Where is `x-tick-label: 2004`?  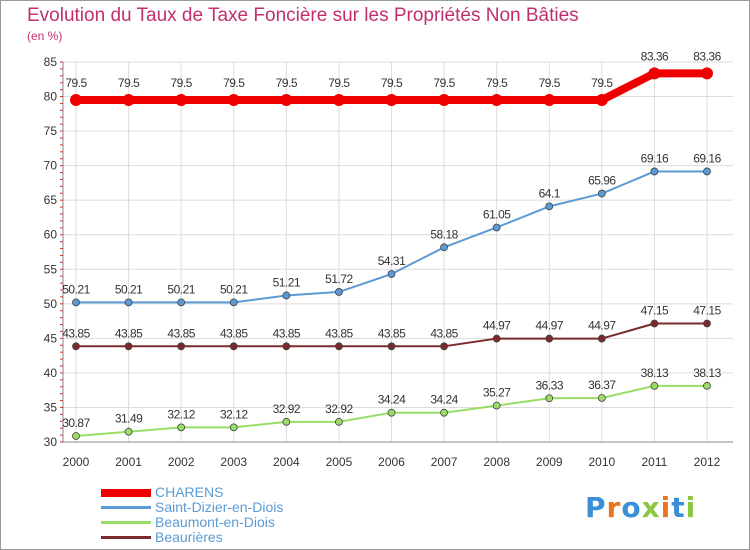
x-tick-label: 2004 is located at coordinates (286, 462).